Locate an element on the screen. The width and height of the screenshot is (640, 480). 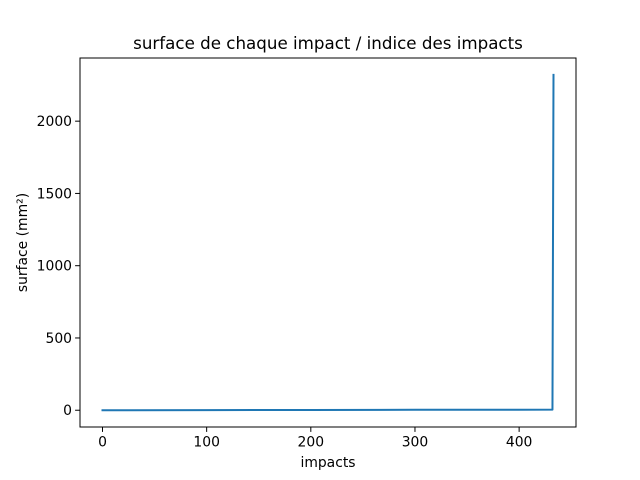
x-tick-label: 0 is located at coordinates (102, 443).